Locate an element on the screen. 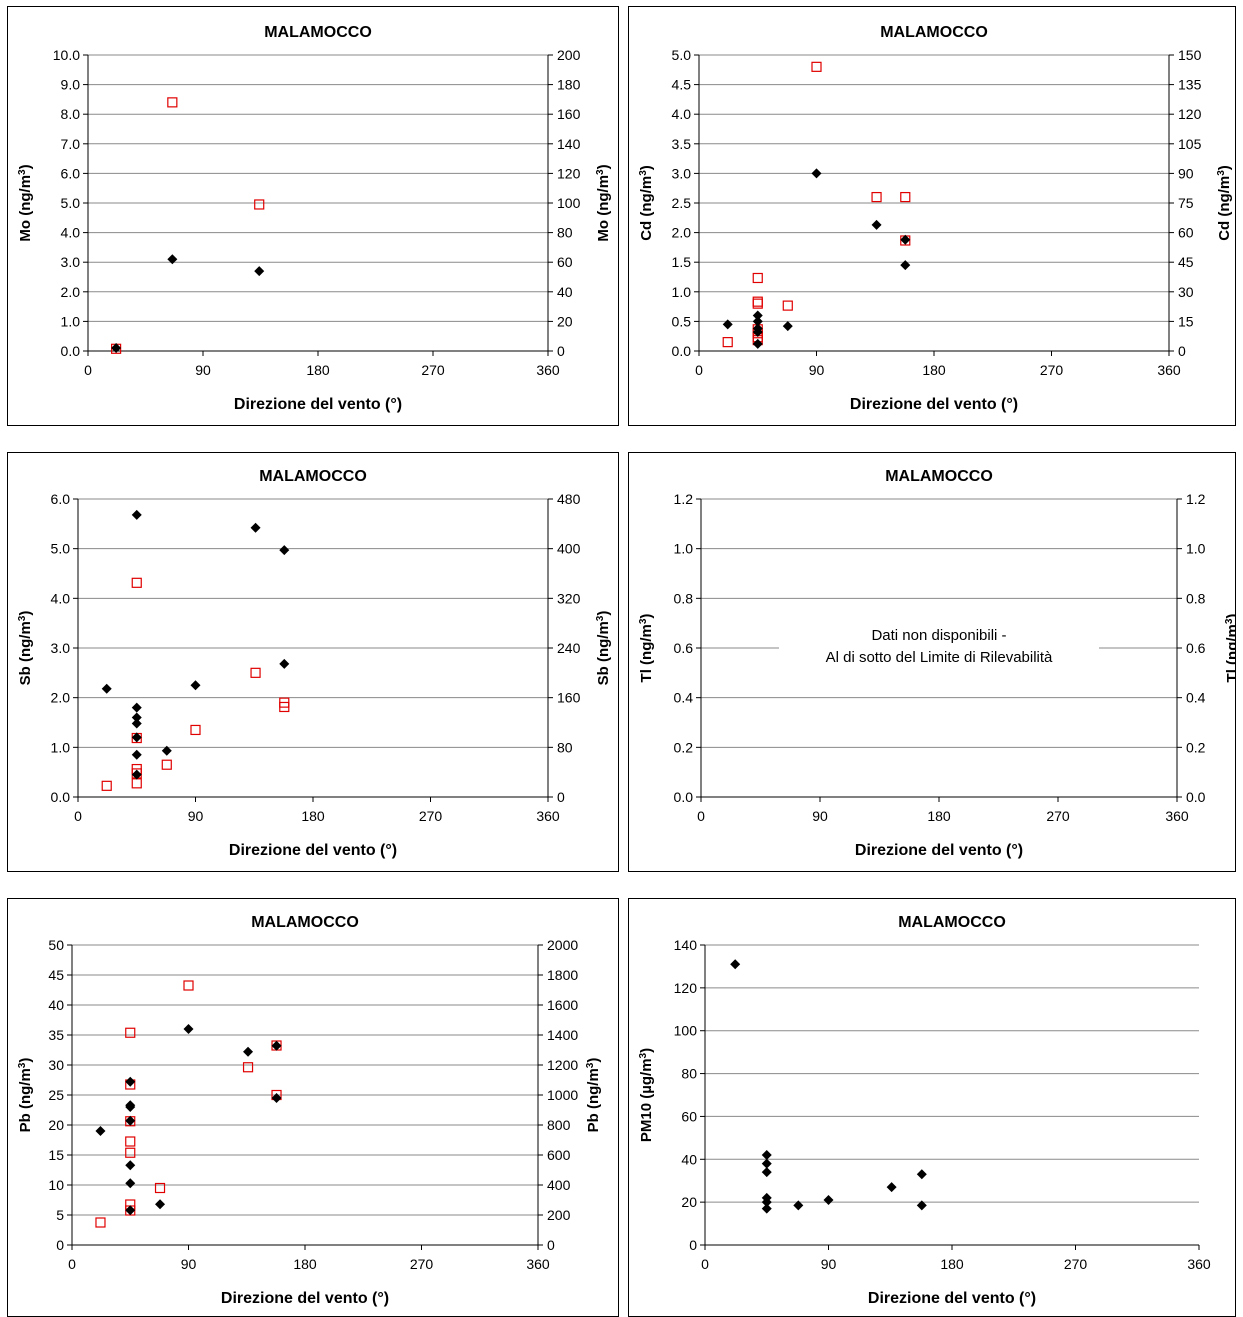 This screenshot has width=1243, height=1317. y-tick-label-left: 0.4 is located at coordinates (684, 698).